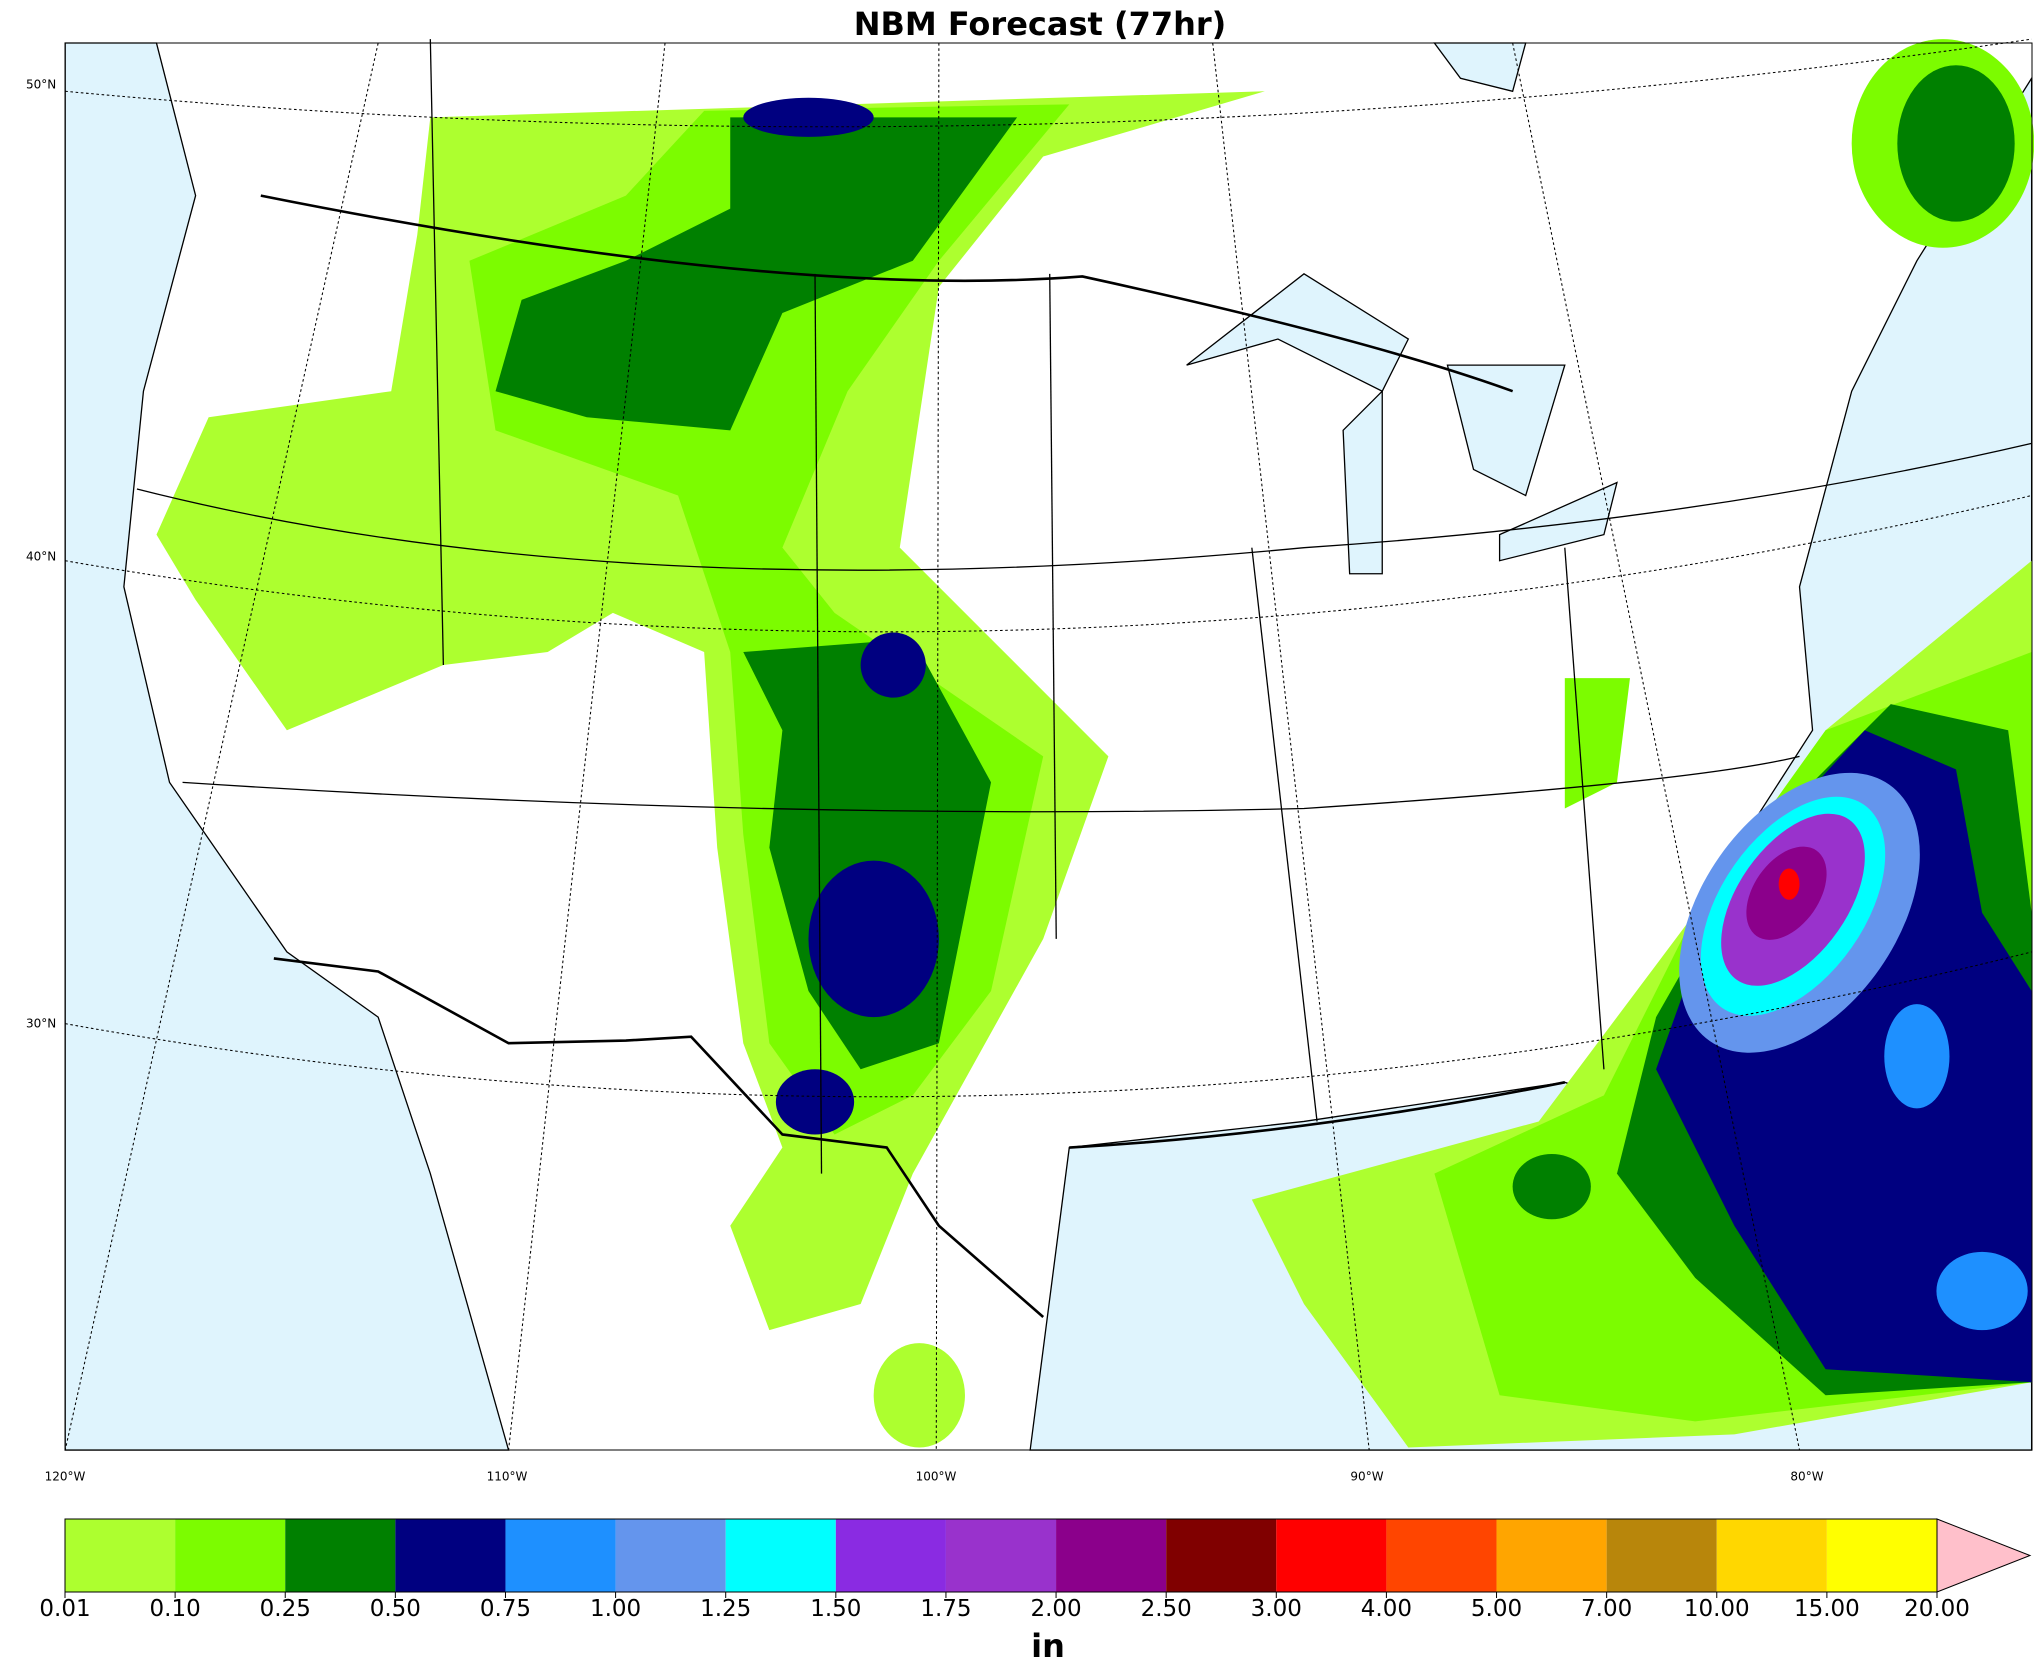 The image size is (2034, 1666). I want to click on lat-label: 30°N, so click(41, 1024).